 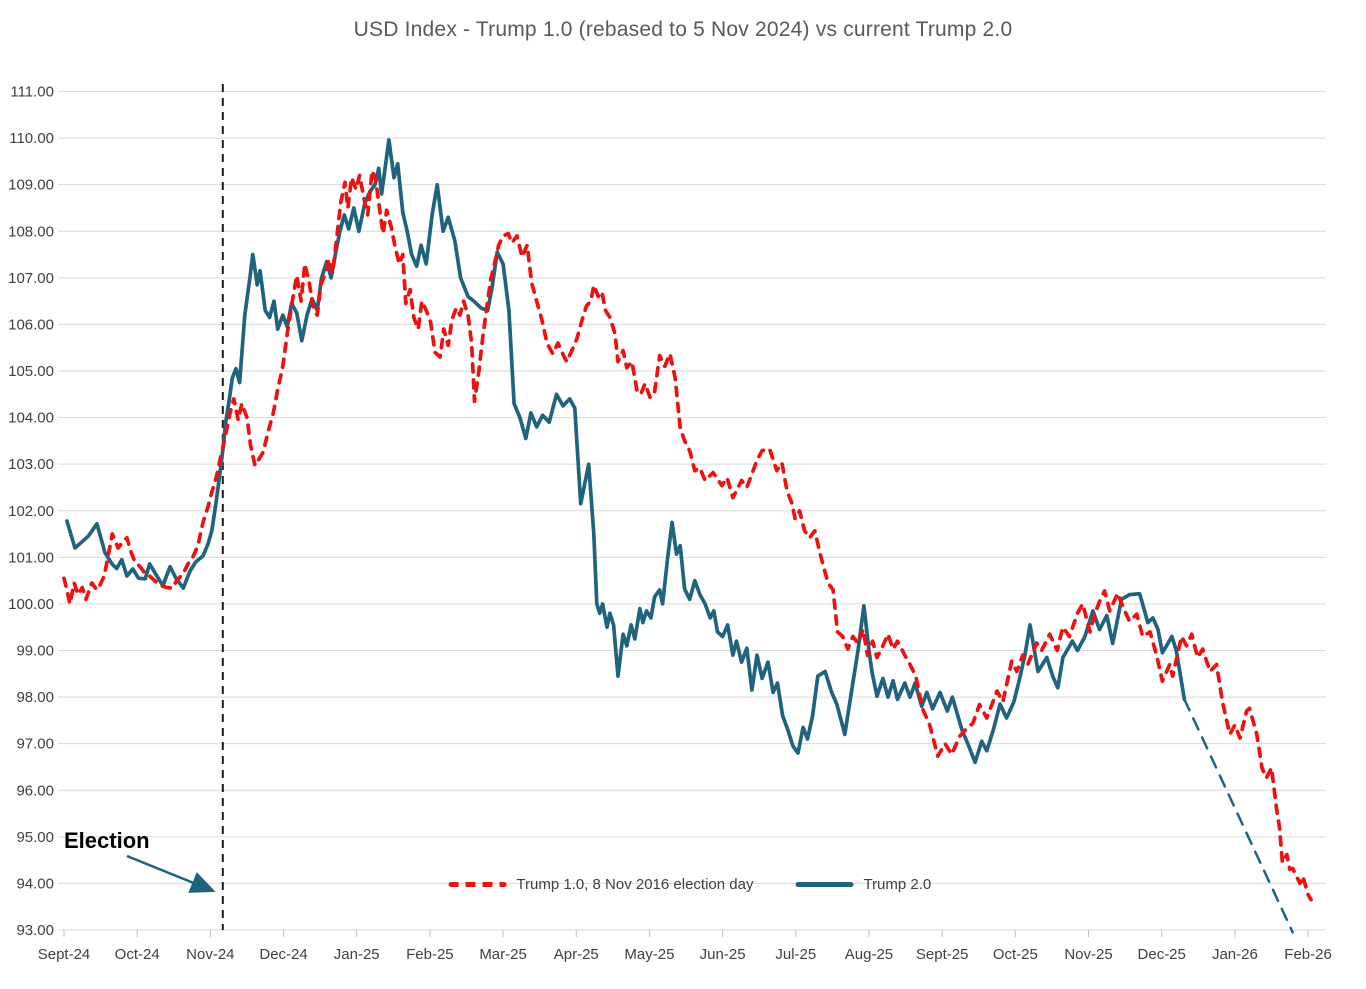 What do you see at coordinates (357, 954) in the screenshot?
I see `svg-text: Jan-25` at bounding box center [357, 954].